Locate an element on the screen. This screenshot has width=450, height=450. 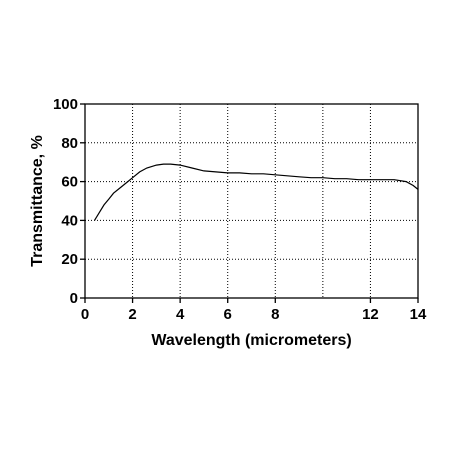
x-tick-label: 8 is located at coordinates (275, 314).